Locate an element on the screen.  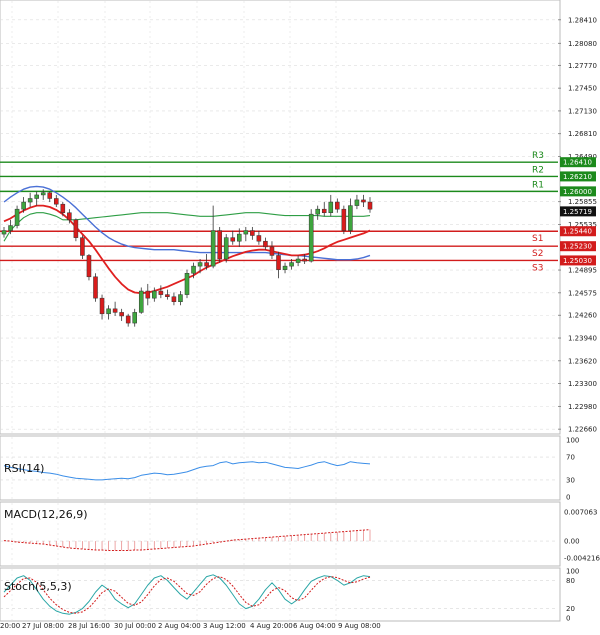
macd-tick-label: 0.007063 is located at coordinates (580, 513).